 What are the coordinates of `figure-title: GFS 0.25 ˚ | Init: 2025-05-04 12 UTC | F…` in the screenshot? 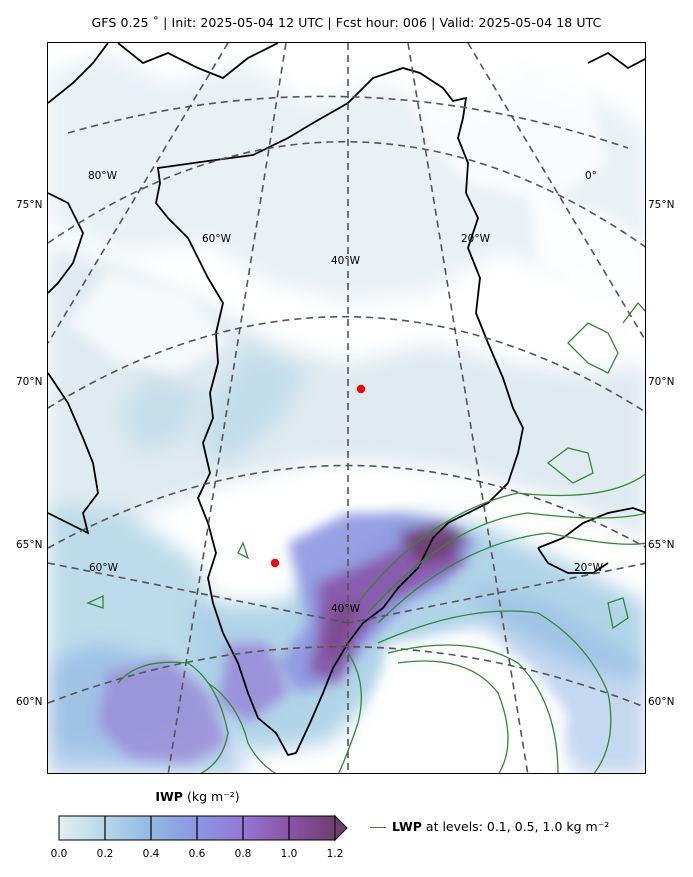 It's located at (346, 22).